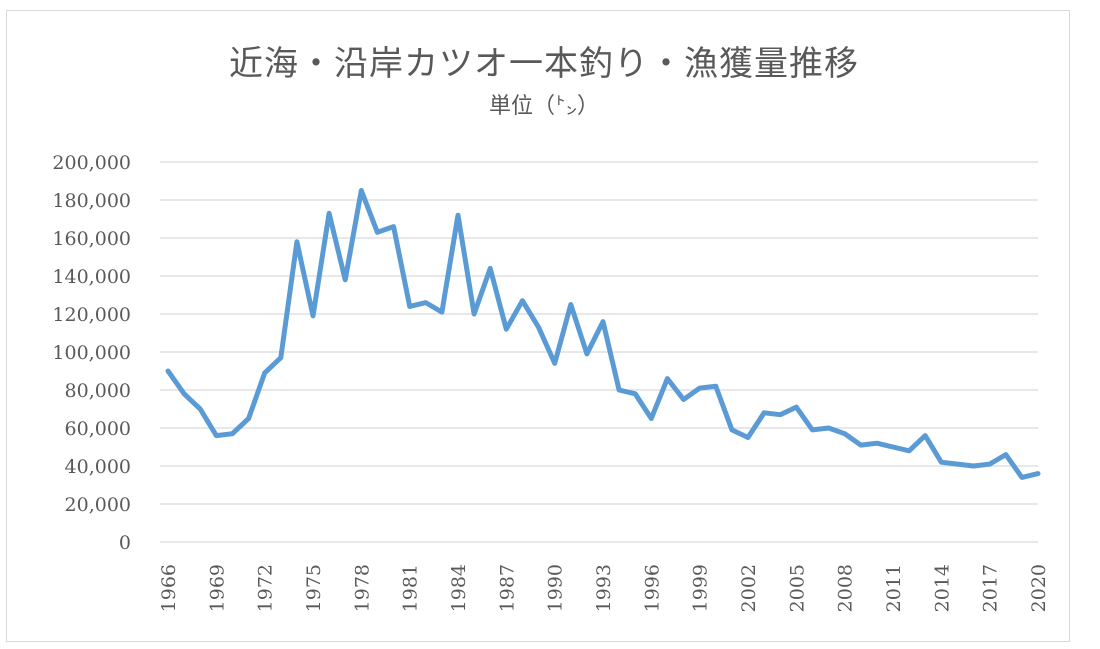  I want to click on y-tick-label: 100,000, so click(91, 353).